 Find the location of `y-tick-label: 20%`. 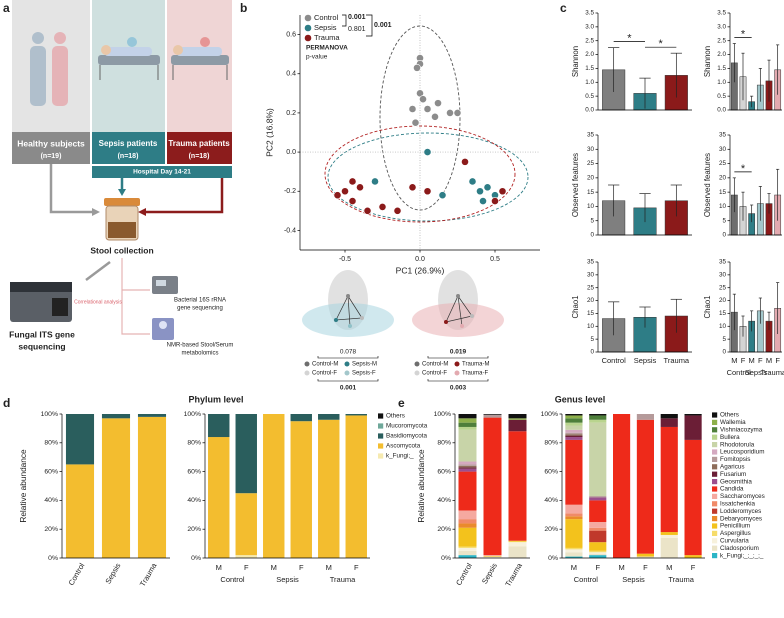

y-tick-label: 20% is located at coordinates (194, 529).